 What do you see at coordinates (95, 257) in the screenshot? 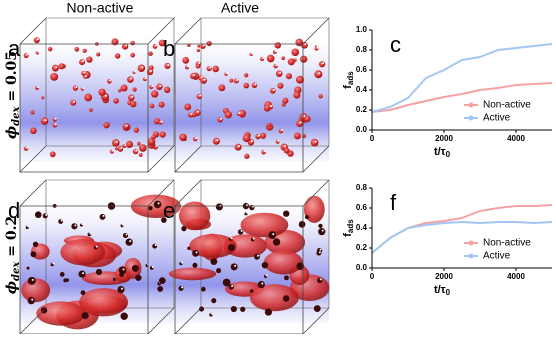
I see `render-panel: d` at bounding box center [95, 257].